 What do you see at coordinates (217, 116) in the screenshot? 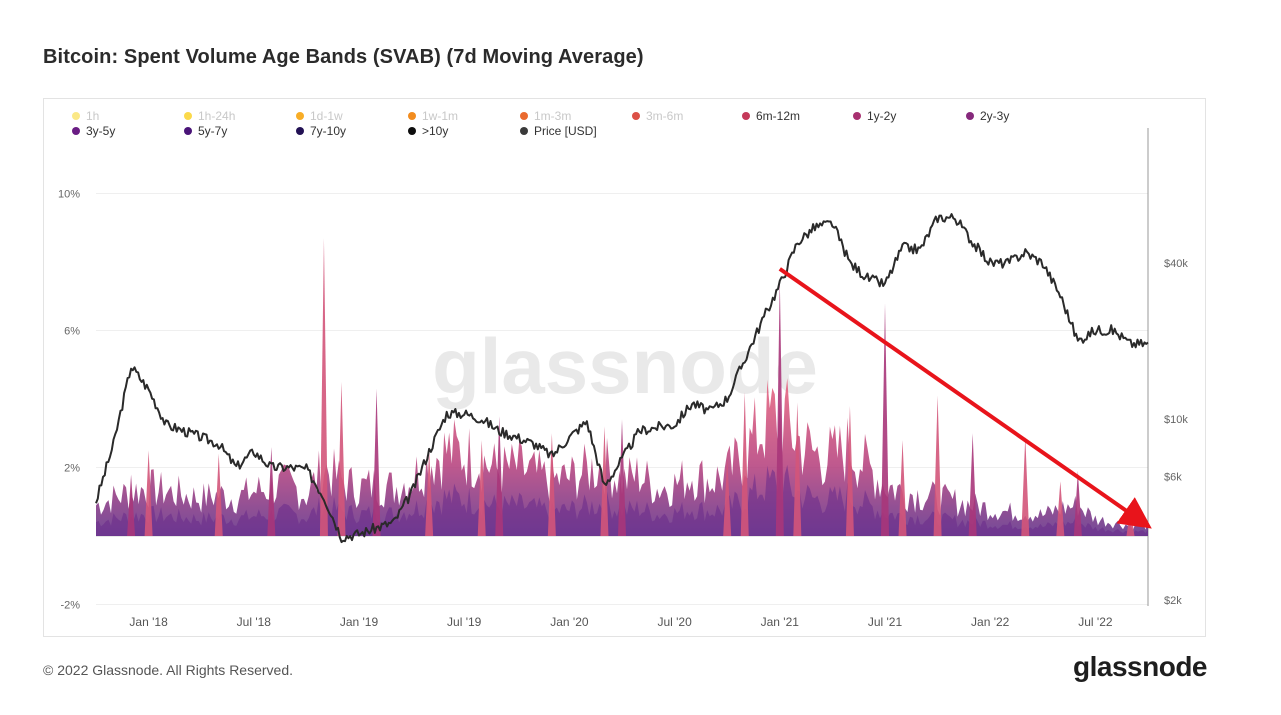
I see `legend-label: 1h-24h` at bounding box center [217, 116].